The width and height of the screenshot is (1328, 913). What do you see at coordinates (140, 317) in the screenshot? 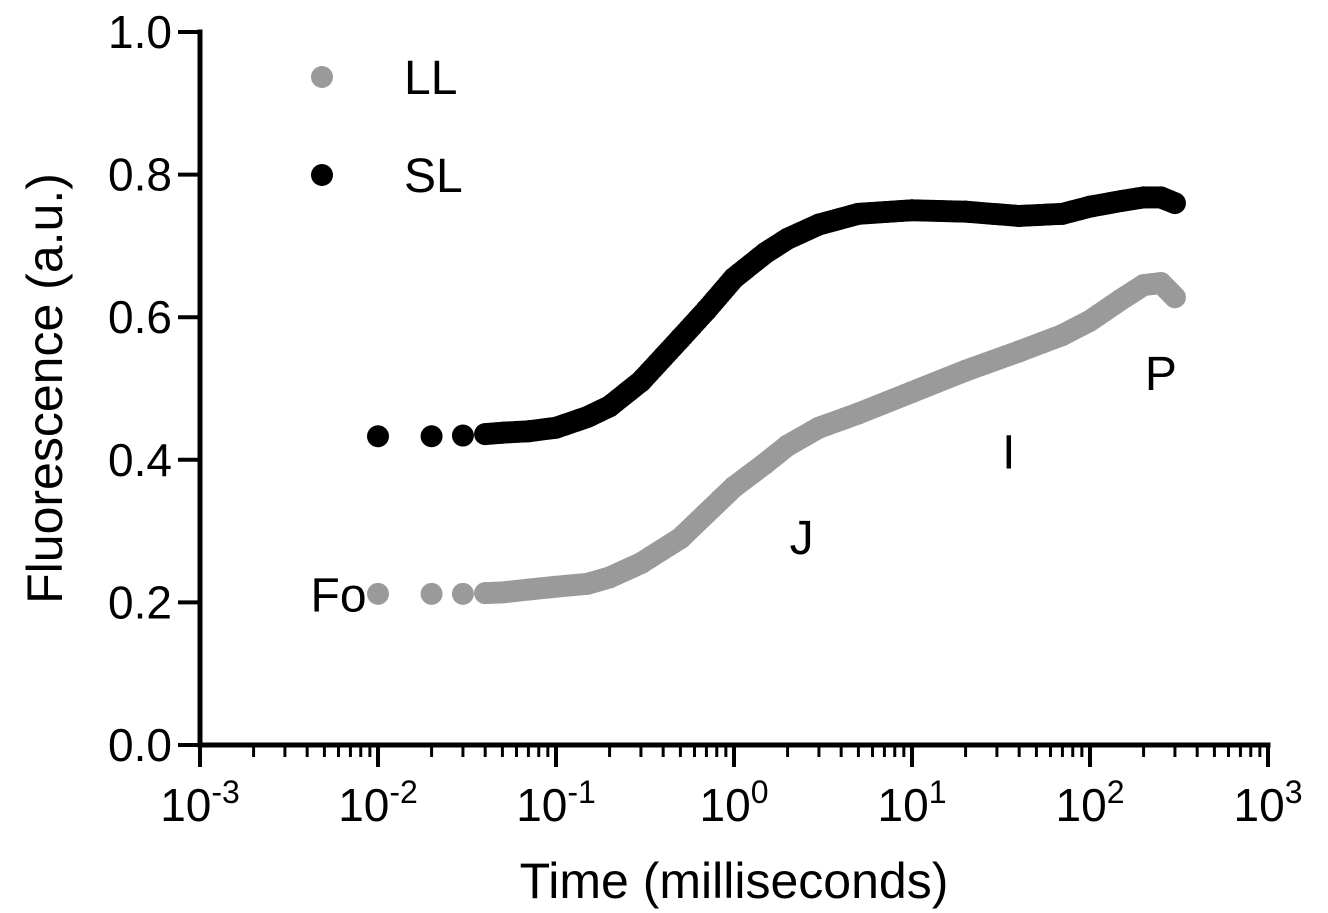
I see `y-tick-label: 0.6` at bounding box center [140, 317].